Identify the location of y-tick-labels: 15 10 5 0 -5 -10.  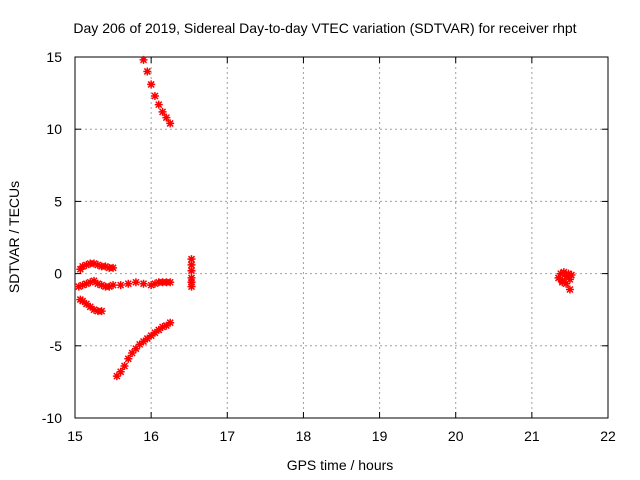
(52, 237).